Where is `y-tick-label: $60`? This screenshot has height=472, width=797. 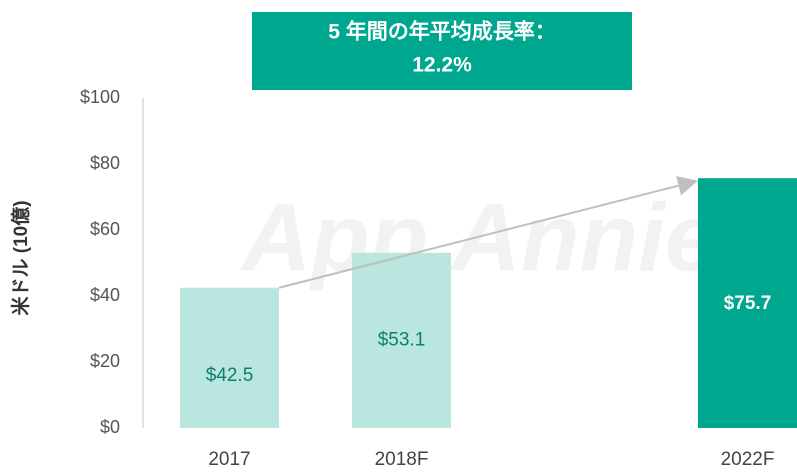 y-tick-label: $60 is located at coordinates (105, 229).